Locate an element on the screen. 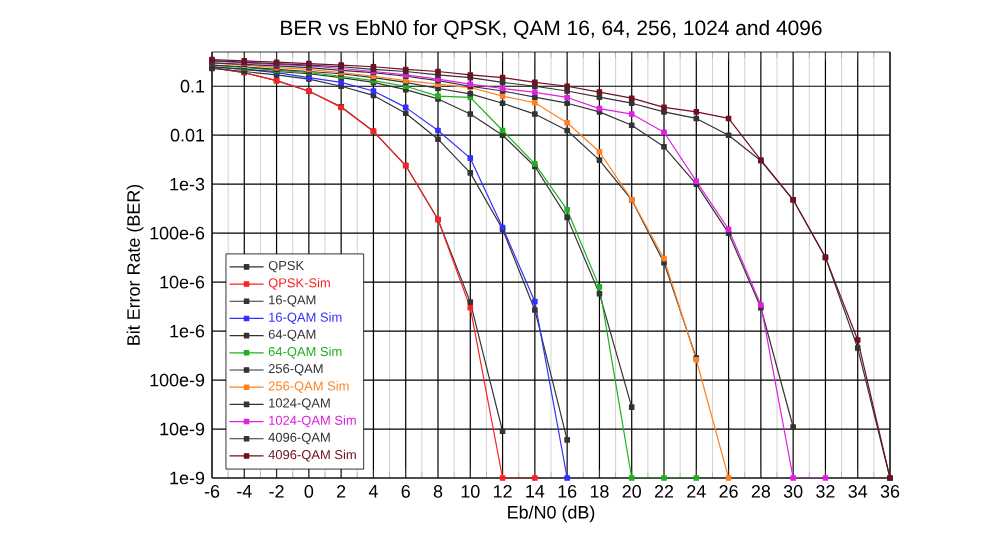 The image size is (1000, 556). x-tick-label: 18 is located at coordinates (599, 491).